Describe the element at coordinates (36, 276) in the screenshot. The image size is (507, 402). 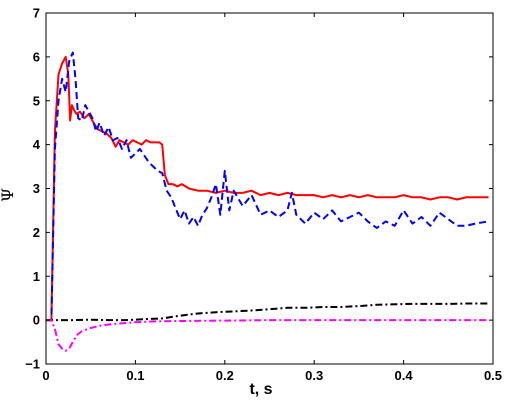
I see `y-tick-label: 1` at that location.